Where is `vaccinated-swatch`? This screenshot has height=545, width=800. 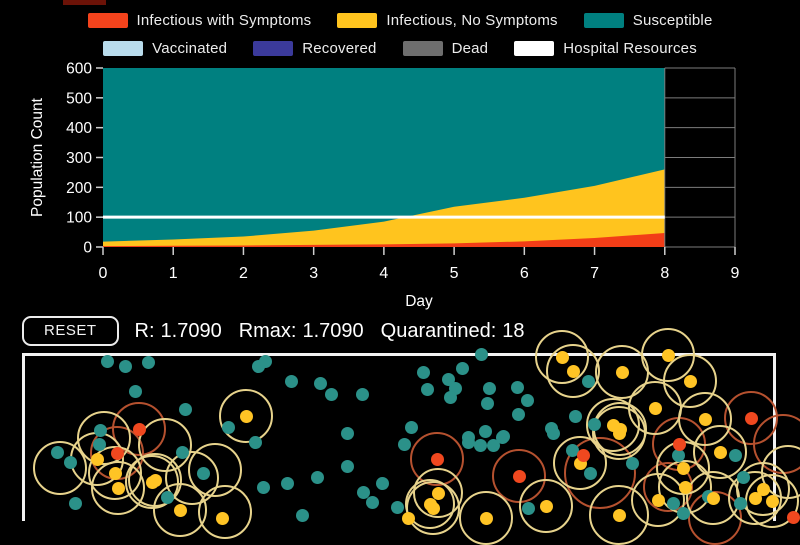
vaccinated-swatch is located at coordinates (123, 48).